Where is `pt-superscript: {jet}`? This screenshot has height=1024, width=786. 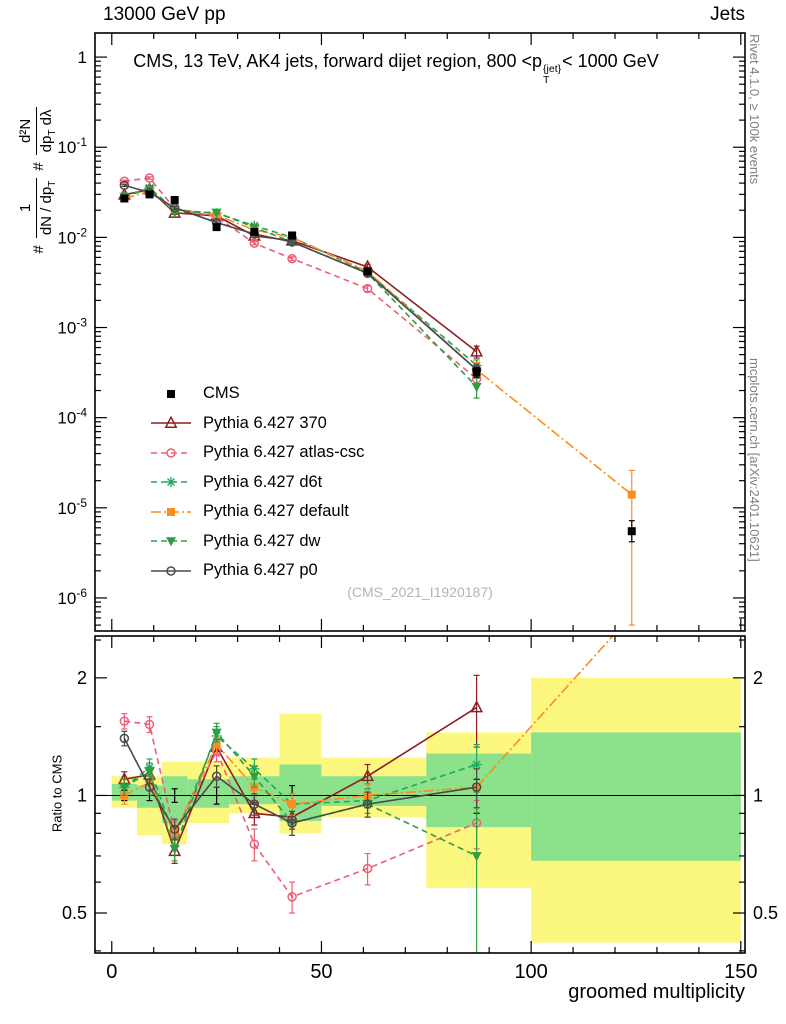 pt-superscript: {jet} is located at coordinates (552, 69).